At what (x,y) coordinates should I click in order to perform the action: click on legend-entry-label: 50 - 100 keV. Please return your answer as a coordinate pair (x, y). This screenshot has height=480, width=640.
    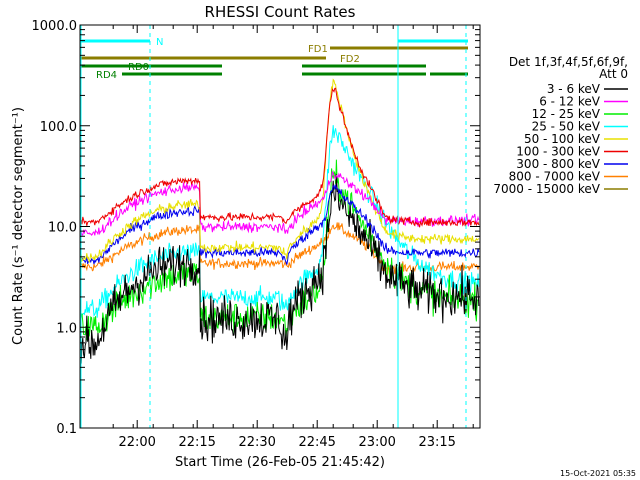
    Looking at the image, I should click on (562, 139).